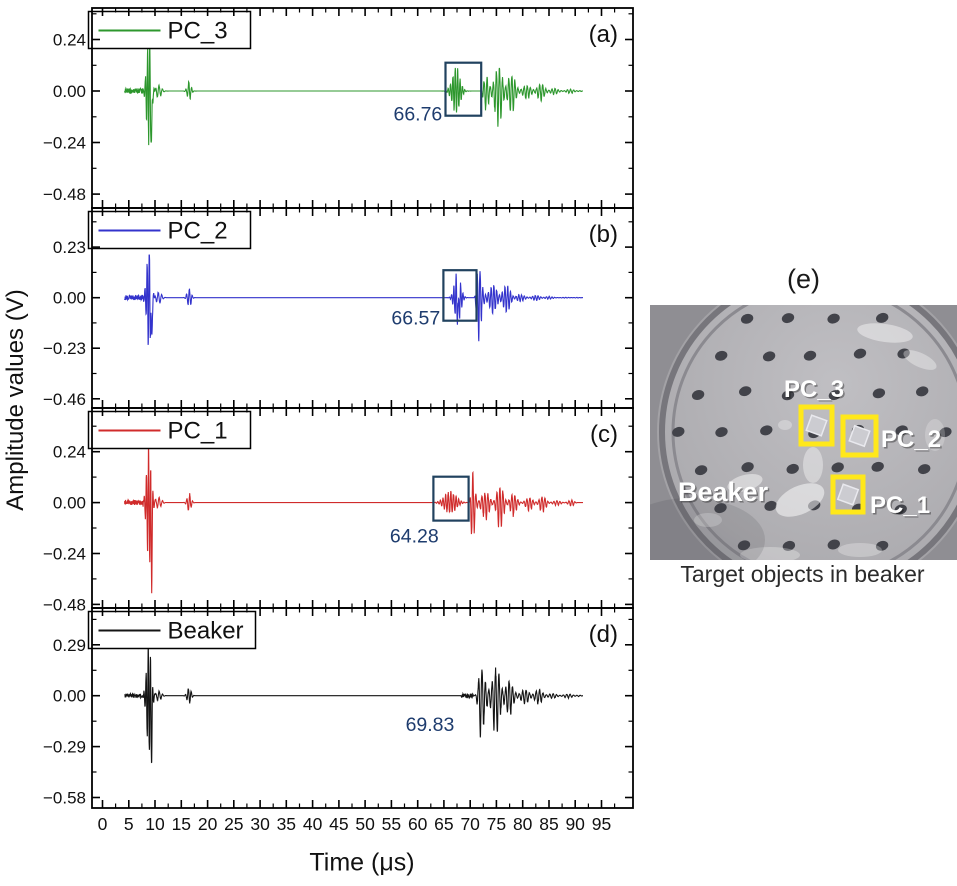 The height and width of the screenshot is (886, 957). I want to click on panel-c: 64.28 PC_1 (c) 0.24 0.00 −0.24 −0.48, so click(338, 510).